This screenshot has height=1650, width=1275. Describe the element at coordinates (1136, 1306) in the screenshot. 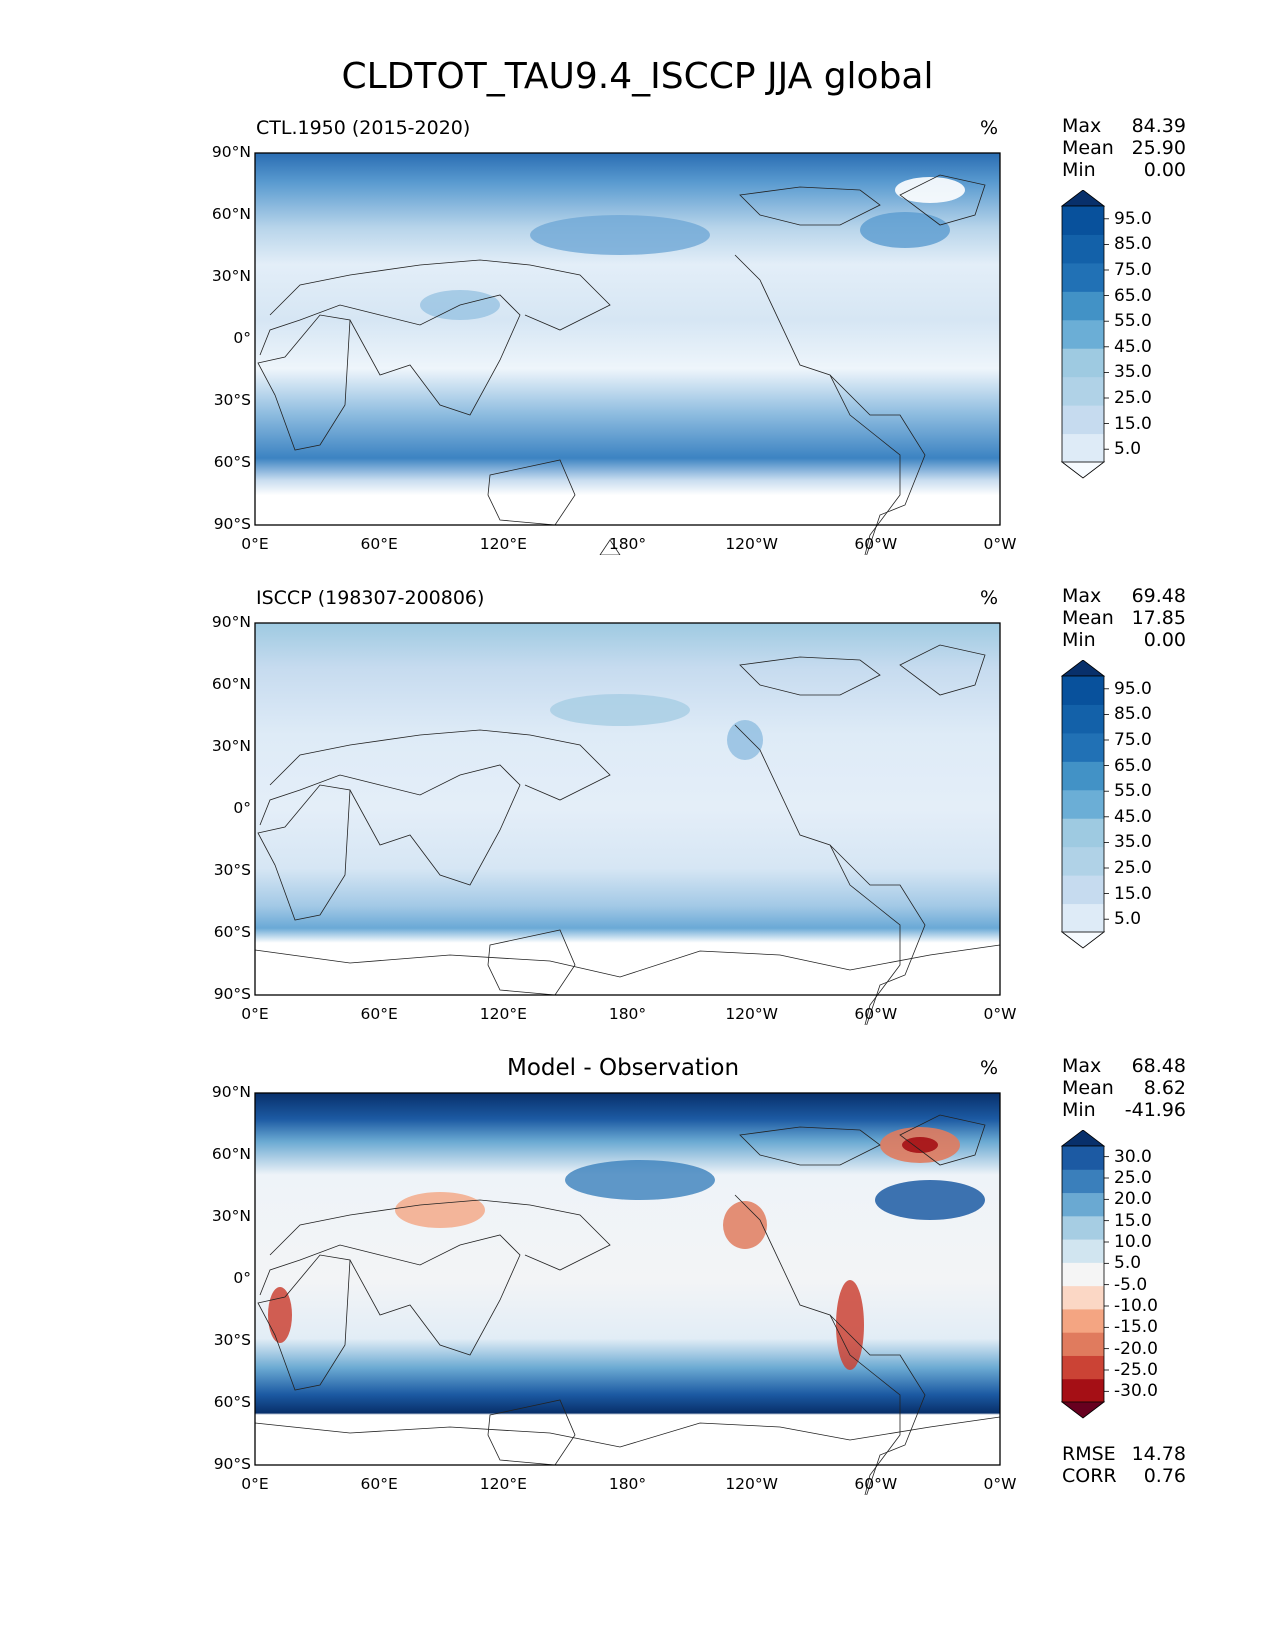

I see `colorbar-tick-label: -10.0` at that location.